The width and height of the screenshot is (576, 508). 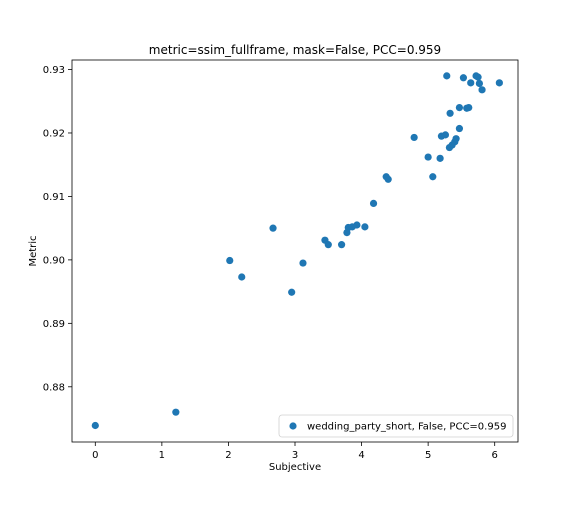 I want to click on x-tick-label: 6, so click(x=495, y=455).